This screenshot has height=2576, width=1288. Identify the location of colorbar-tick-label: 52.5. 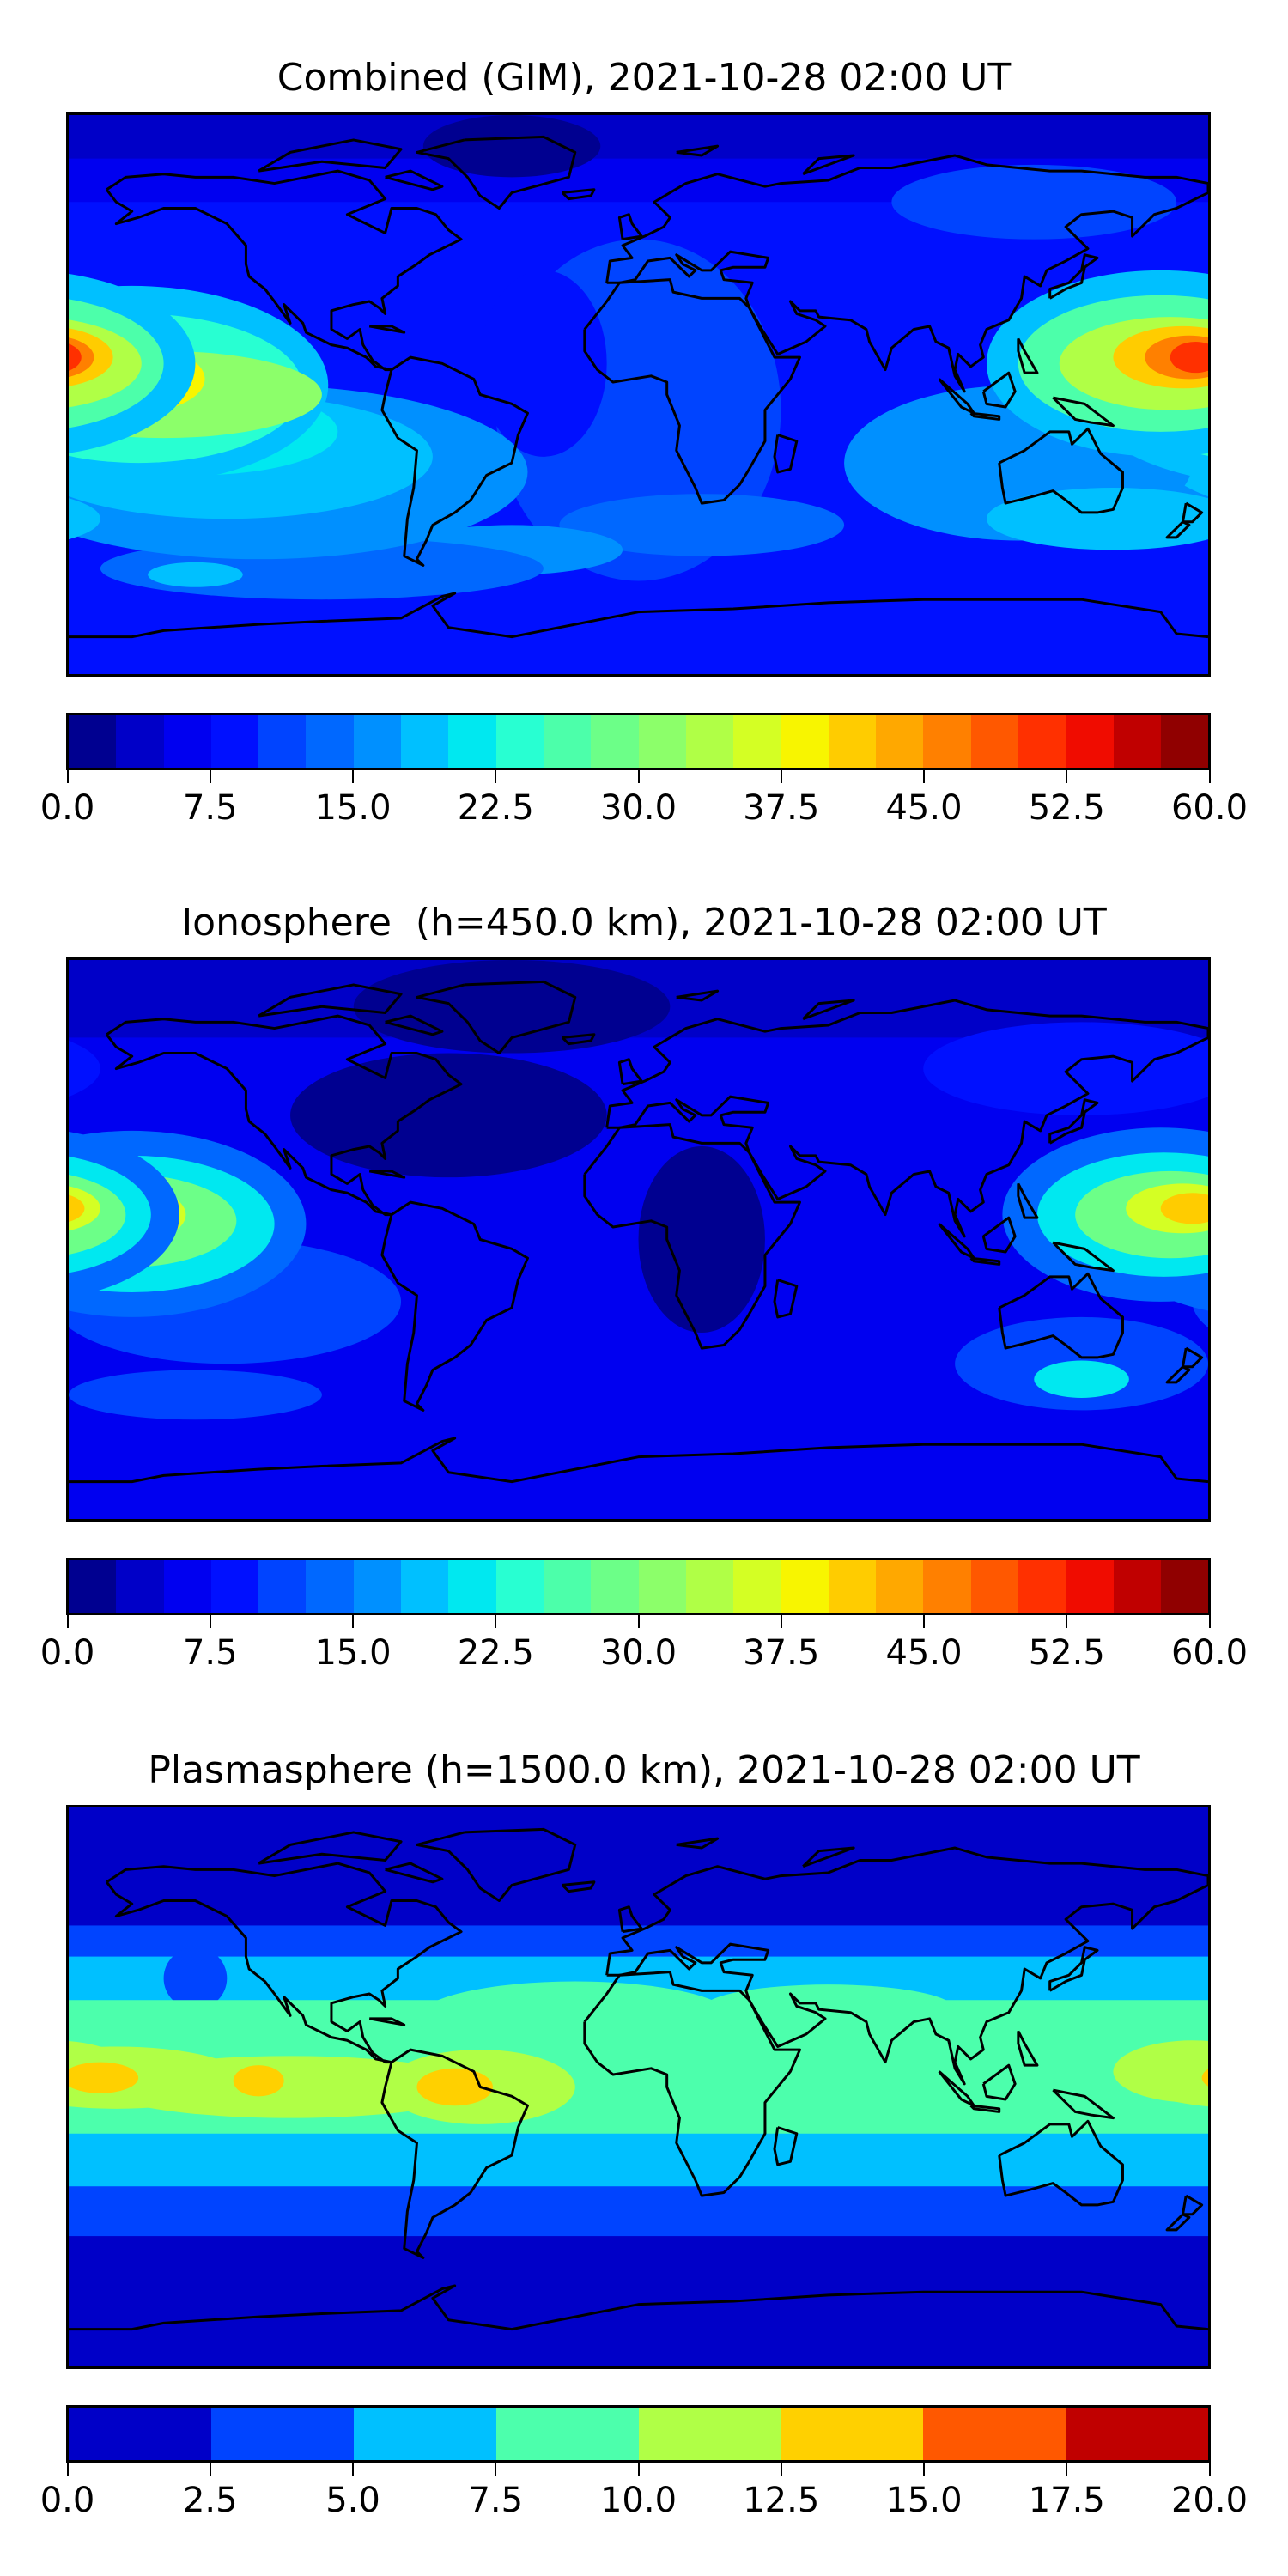
(1067, 808).